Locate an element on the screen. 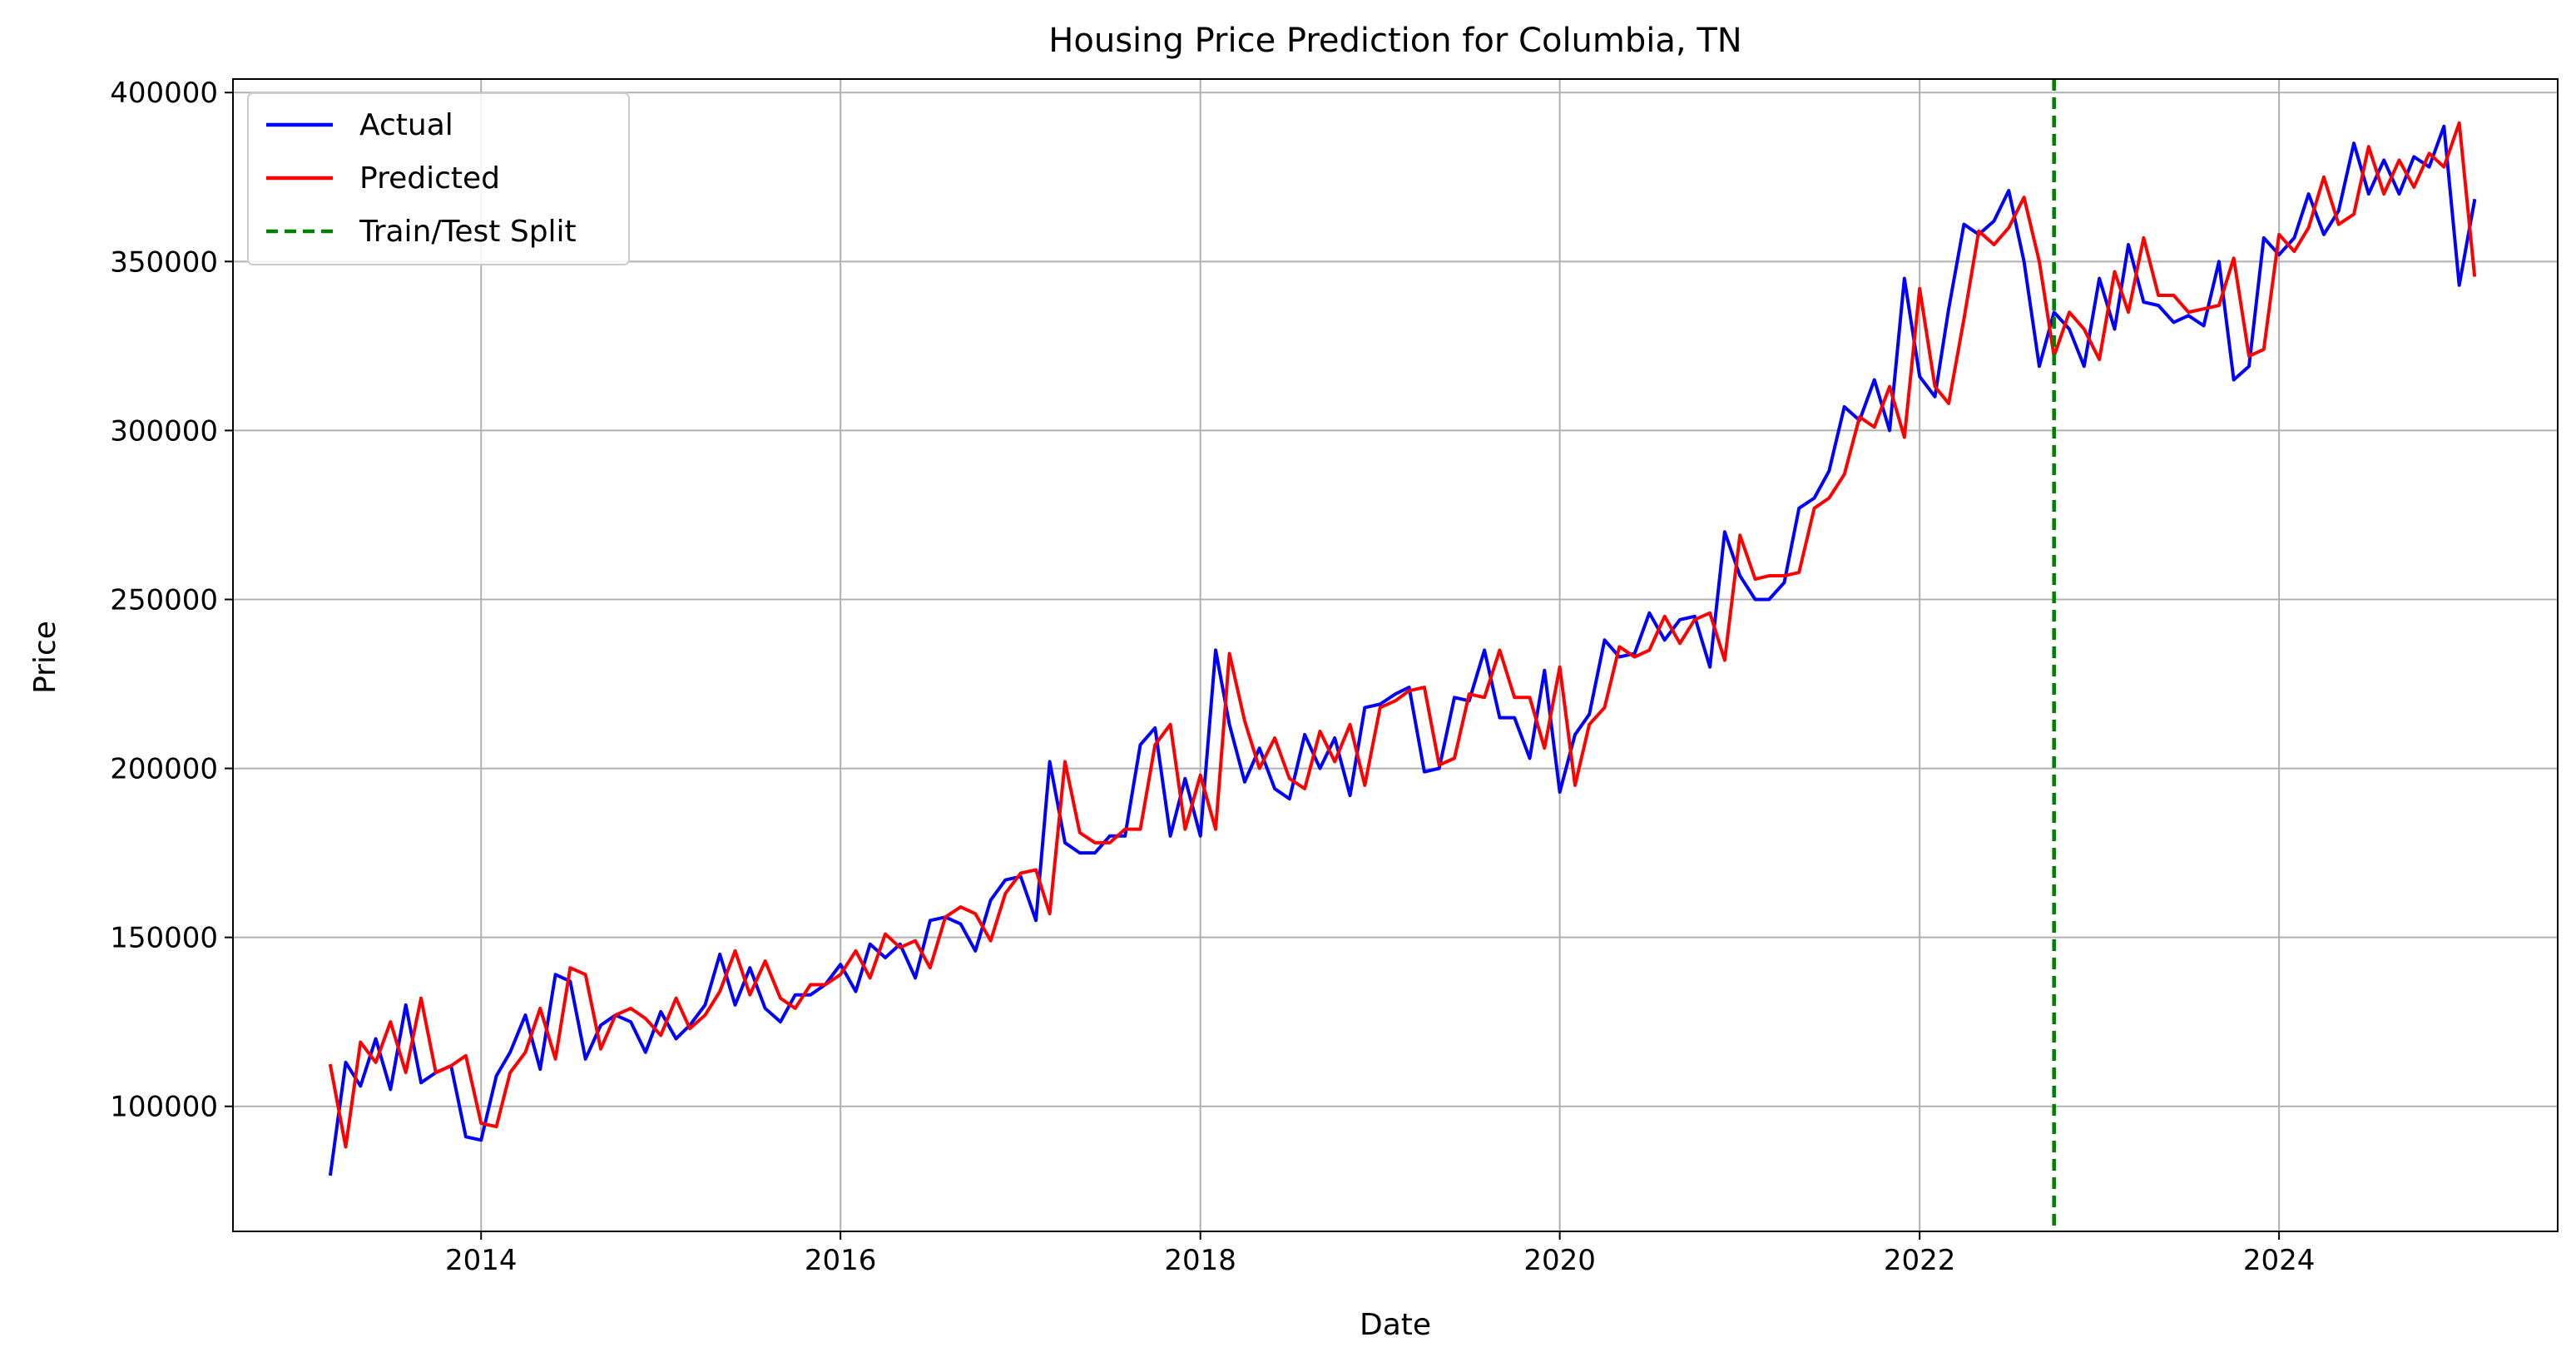 This screenshot has height=1367, width=2576. y-tick-label: 400000 is located at coordinates (164, 93).